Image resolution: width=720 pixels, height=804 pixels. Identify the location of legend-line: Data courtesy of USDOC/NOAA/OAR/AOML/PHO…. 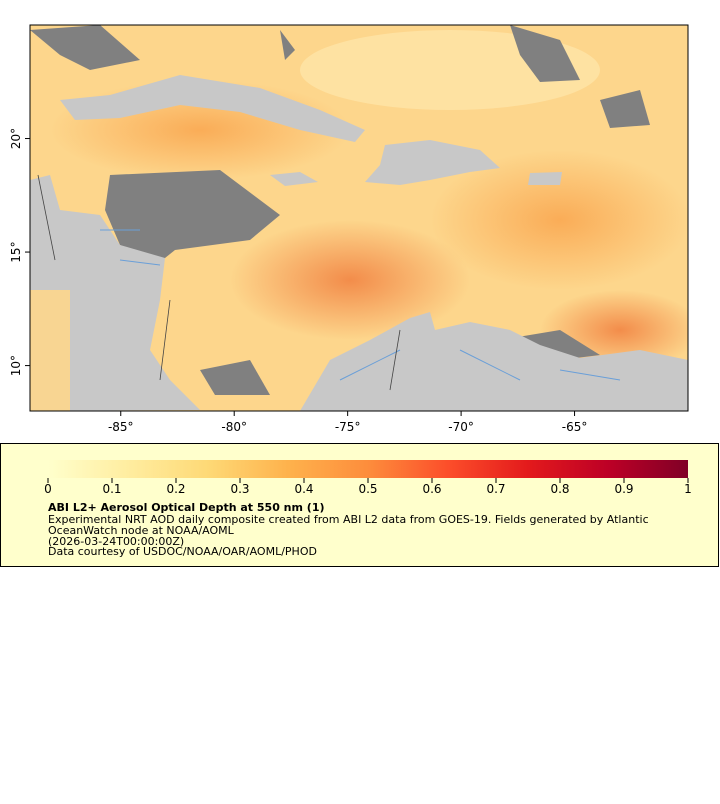
(182, 551).